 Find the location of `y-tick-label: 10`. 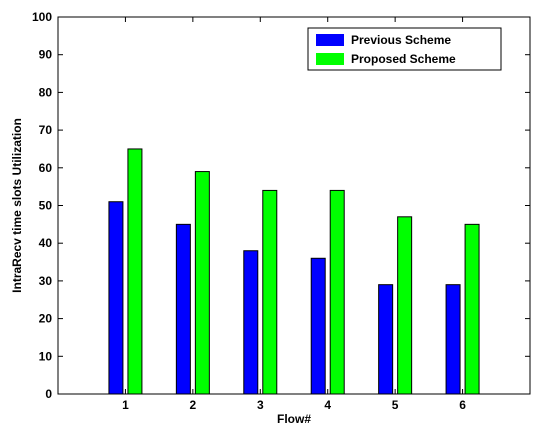

y-tick-label: 10 is located at coordinates (46, 356).